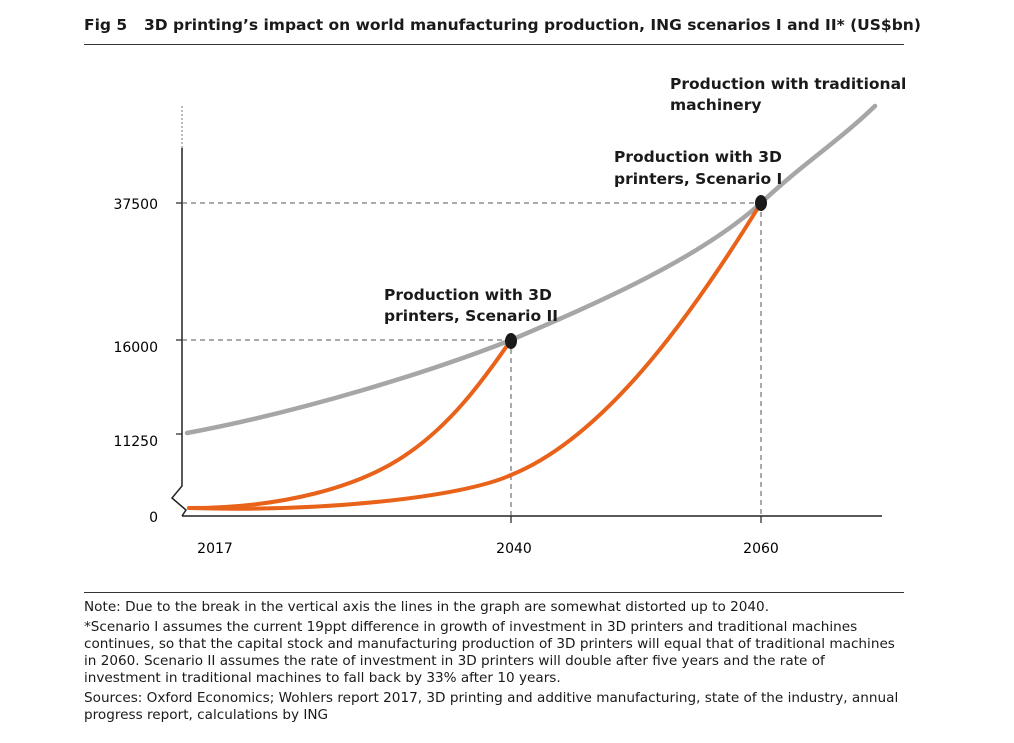  I want to click on figure-number: Fig 5, so click(106, 25).